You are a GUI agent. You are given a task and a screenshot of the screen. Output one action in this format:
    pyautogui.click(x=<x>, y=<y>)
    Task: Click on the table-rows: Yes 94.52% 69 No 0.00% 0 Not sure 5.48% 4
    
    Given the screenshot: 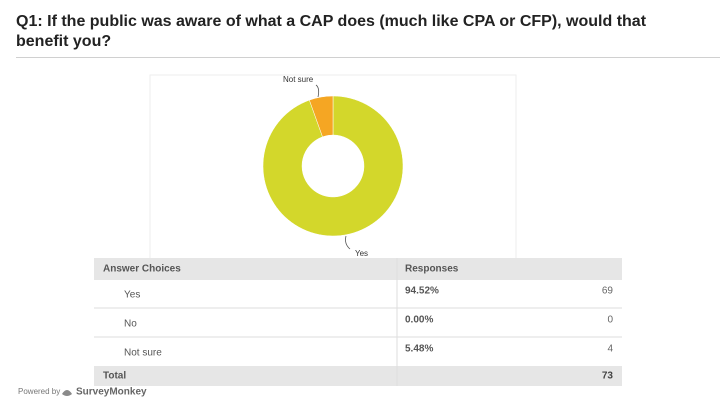 What is the action you would take?
    pyautogui.click(x=368, y=322)
    